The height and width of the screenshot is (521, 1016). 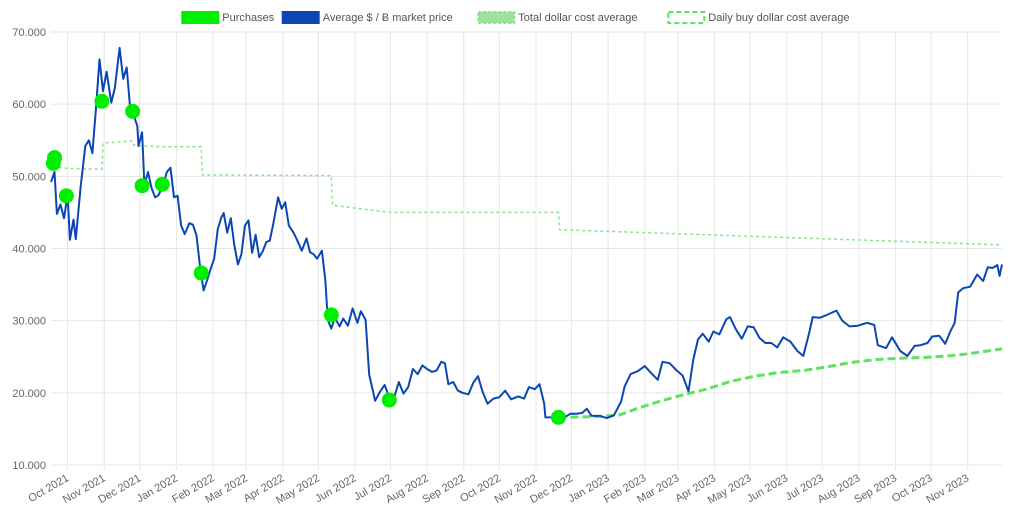 What do you see at coordinates (29, 105) in the screenshot?
I see `y-tick-label: 60.000` at bounding box center [29, 105].